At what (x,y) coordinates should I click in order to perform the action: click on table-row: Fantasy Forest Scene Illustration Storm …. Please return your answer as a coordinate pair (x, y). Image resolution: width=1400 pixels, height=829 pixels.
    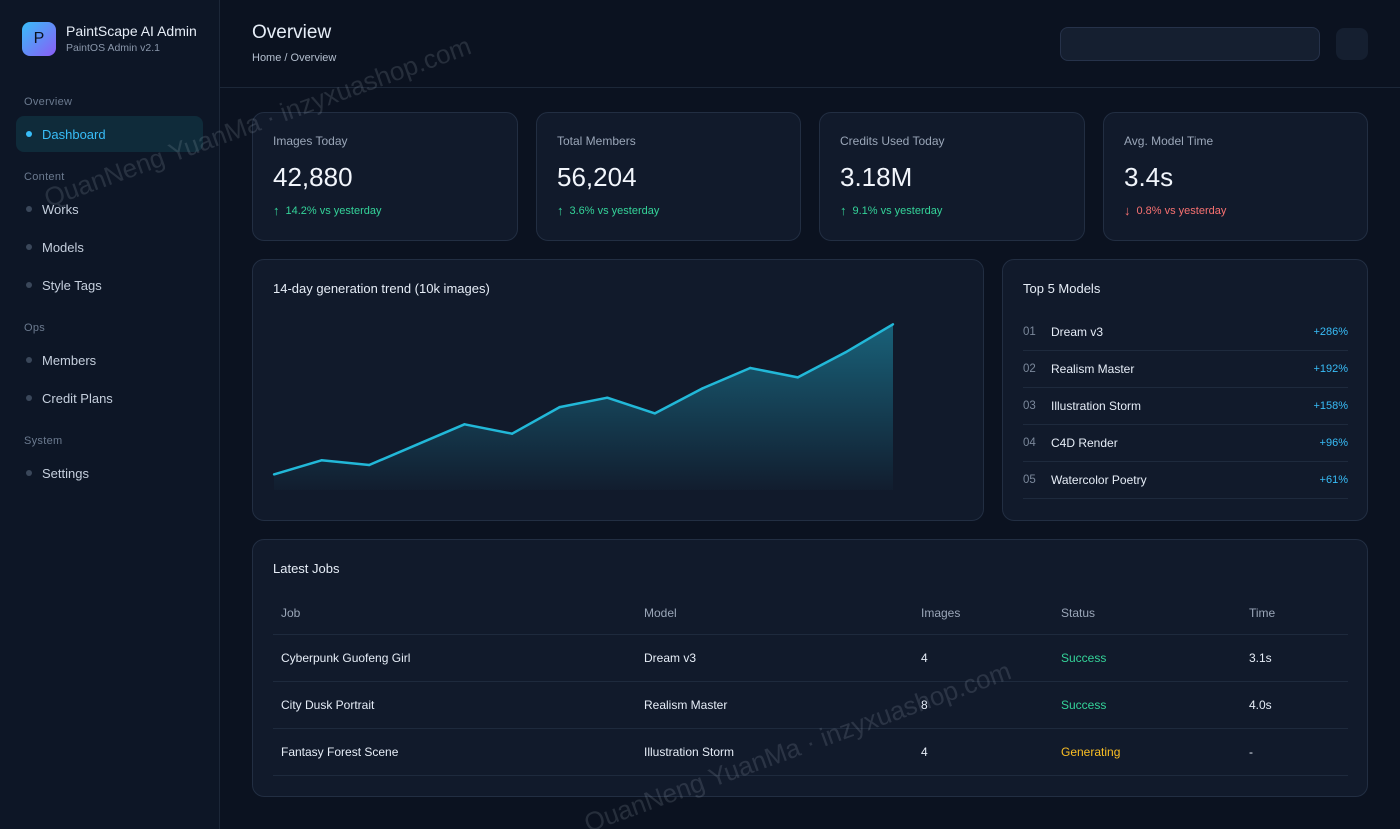
    Looking at the image, I should click on (810, 752).